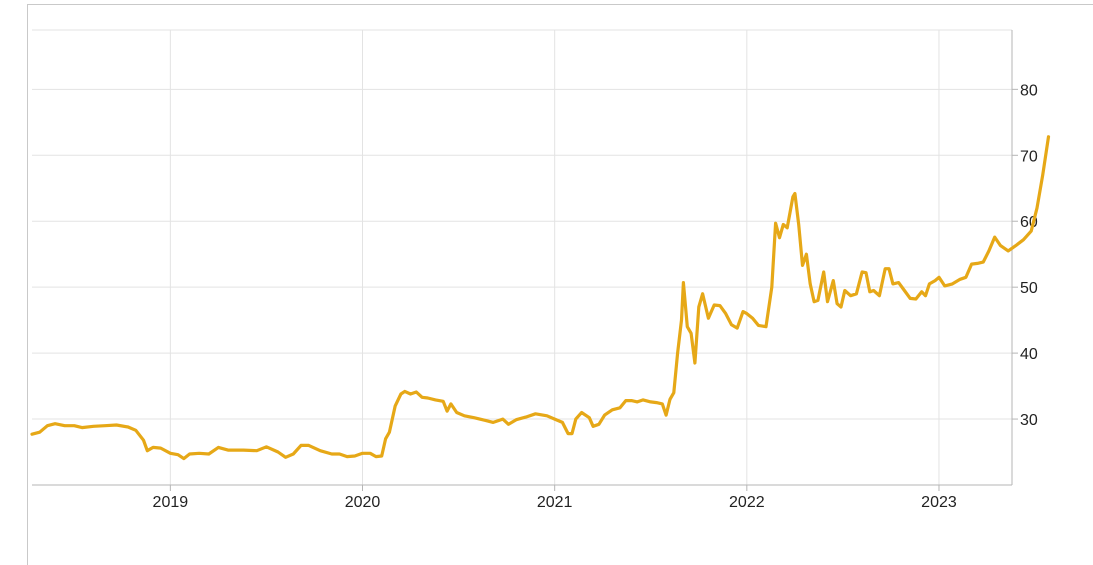 This screenshot has height=565, width=1093. What do you see at coordinates (1029, 354) in the screenshot?
I see `y-tick-label: 40` at bounding box center [1029, 354].